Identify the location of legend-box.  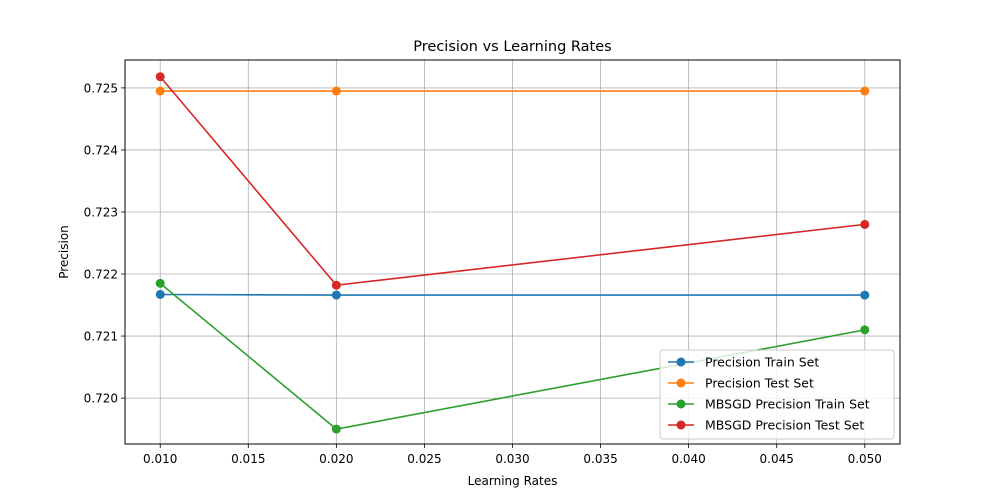
(777, 394).